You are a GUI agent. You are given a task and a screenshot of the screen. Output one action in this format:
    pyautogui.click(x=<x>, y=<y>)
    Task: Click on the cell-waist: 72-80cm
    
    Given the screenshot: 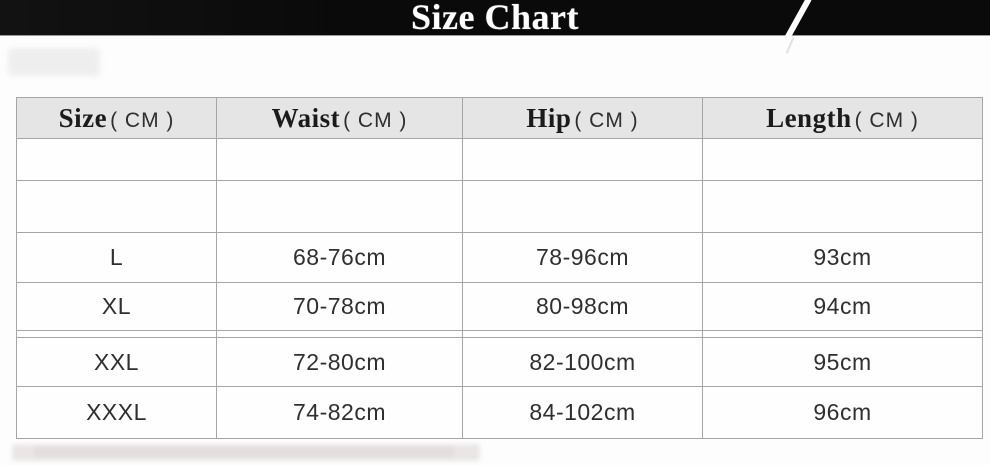 What is the action you would take?
    pyautogui.click(x=339, y=362)
    